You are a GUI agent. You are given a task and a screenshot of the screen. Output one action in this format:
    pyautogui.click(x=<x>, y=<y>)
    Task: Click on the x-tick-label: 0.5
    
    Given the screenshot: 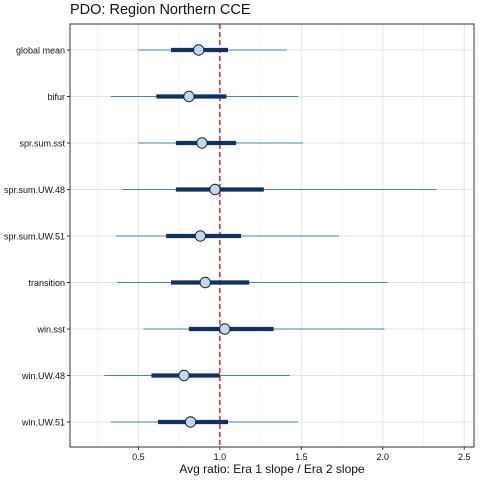 What is the action you would take?
    pyautogui.click(x=138, y=457)
    